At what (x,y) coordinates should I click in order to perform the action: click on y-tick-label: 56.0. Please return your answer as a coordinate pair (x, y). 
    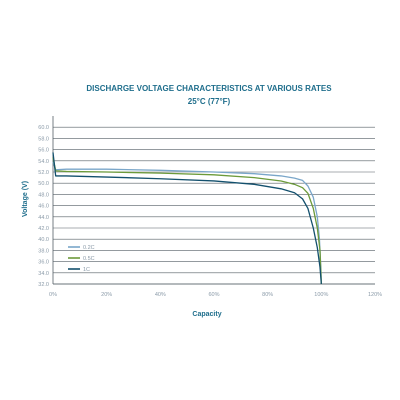
    Looking at the image, I should click on (43, 151).